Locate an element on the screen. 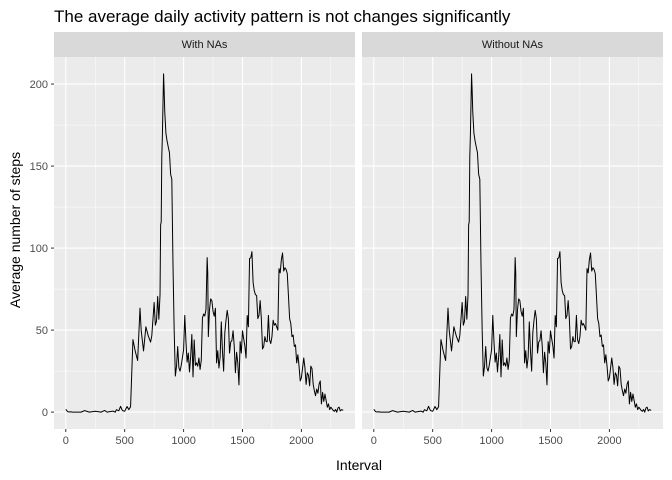  y-tick-label: 200 is located at coordinates (39, 85).